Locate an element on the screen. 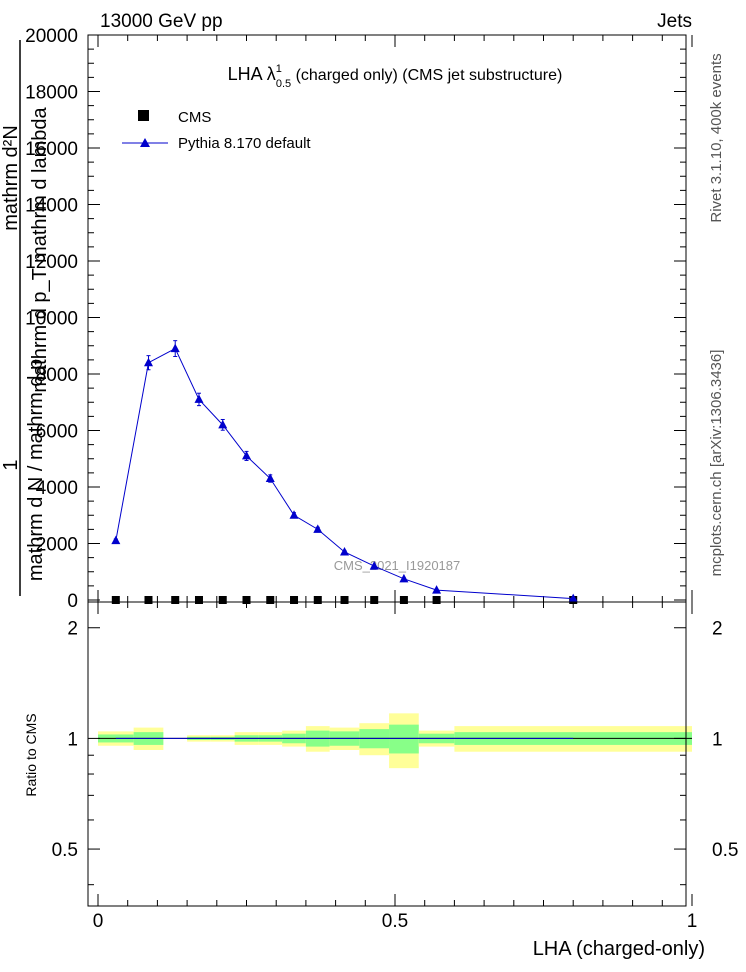  y-tick-label: 2000 is located at coordinates (57, 545).